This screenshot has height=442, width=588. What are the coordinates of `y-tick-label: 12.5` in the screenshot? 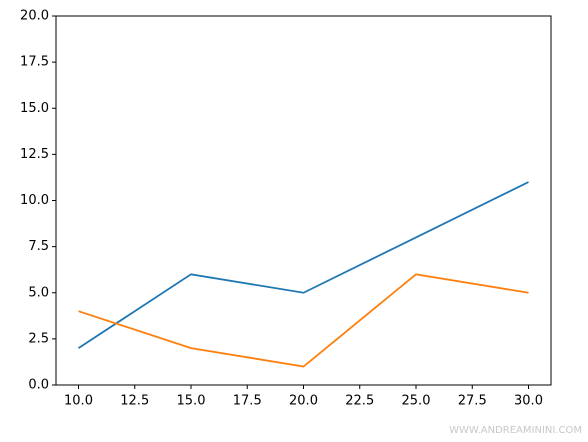 It's located at (34, 154).